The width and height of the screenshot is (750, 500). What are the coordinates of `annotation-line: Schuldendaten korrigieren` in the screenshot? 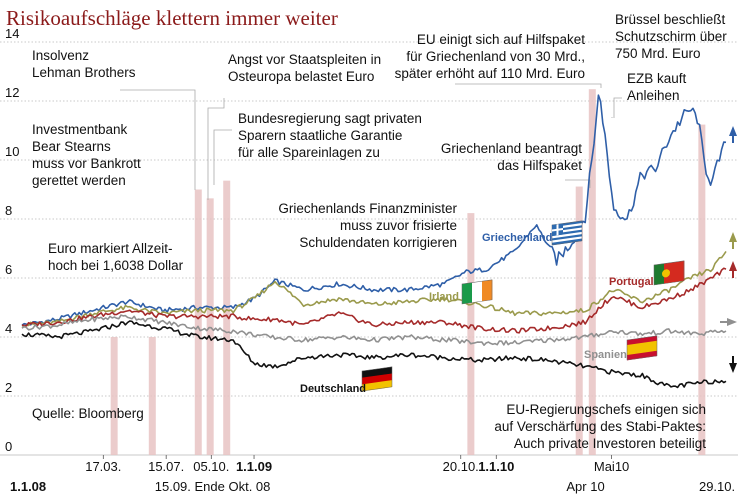 It's located at (378, 242).